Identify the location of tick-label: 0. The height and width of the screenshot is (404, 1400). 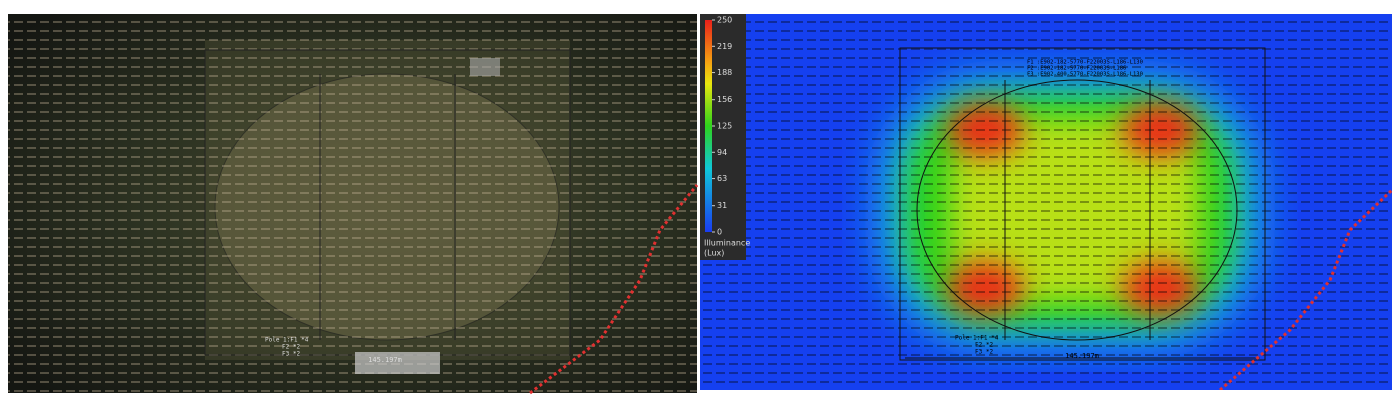
(719, 232).